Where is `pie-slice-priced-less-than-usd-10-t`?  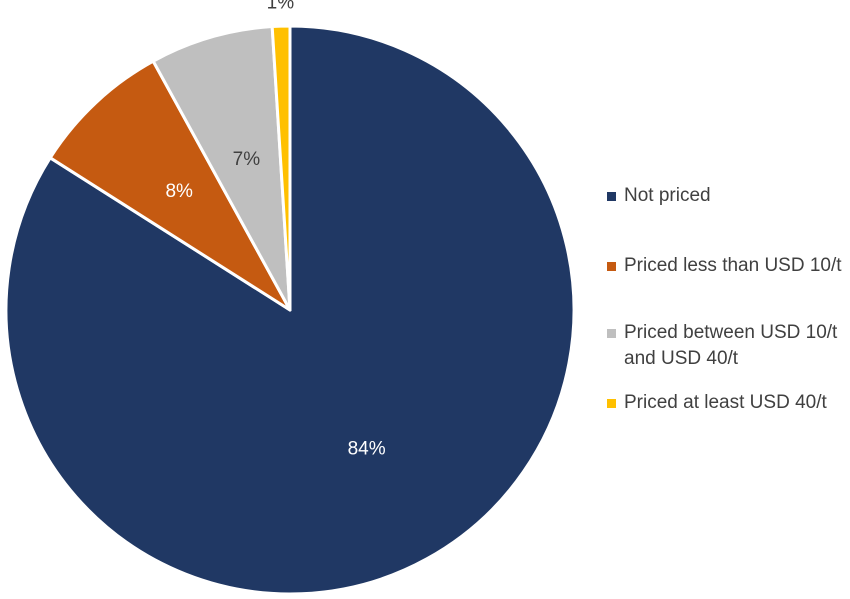
pie-slice-priced-less-than-usd-10-t is located at coordinates (170, 185).